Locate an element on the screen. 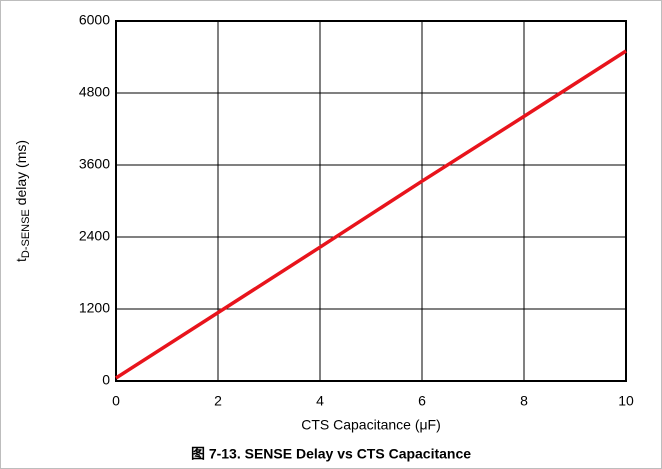 This screenshot has height=469, width=662. y-tick-label: 3600 is located at coordinates (94, 164).